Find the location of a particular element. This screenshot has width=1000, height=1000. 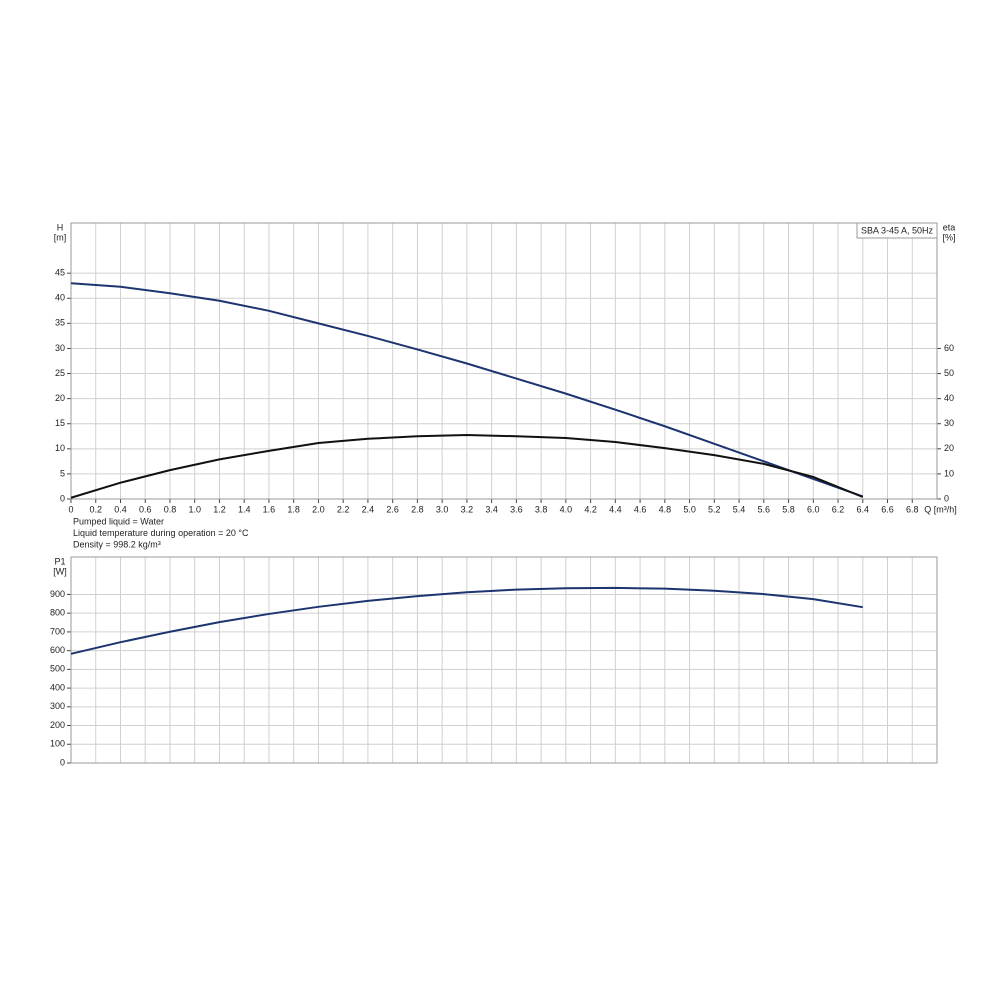

y2-tick-label: 30 is located at coordinates (949, 423).